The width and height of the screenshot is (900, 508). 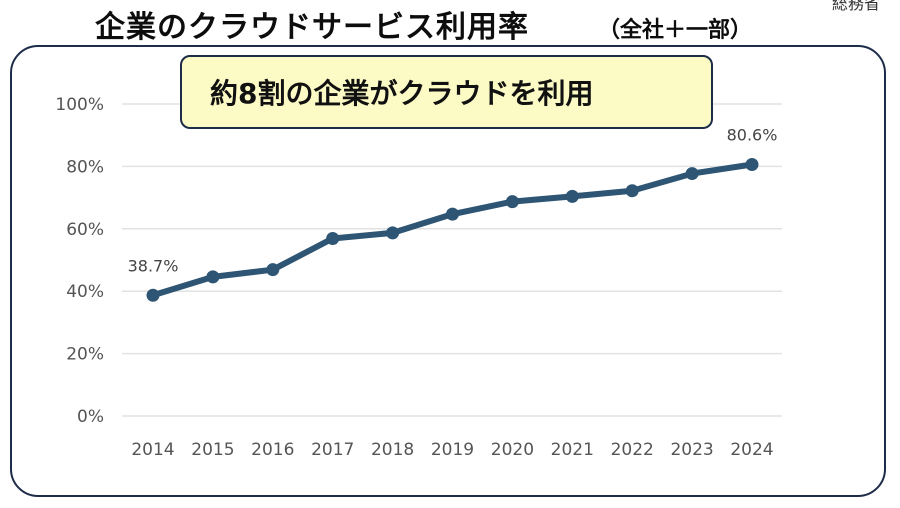 I want to click on y-tick-label: 20%, so click(x=85, y=355).